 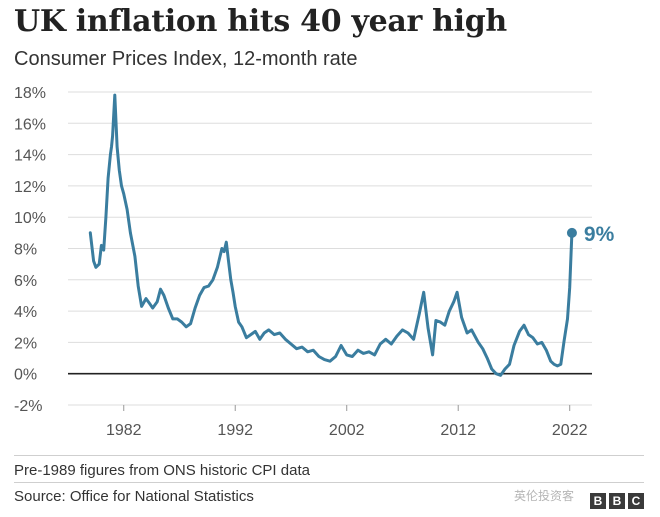 I want to click on latest-value-label: 9%, so click(x=599, y=234).